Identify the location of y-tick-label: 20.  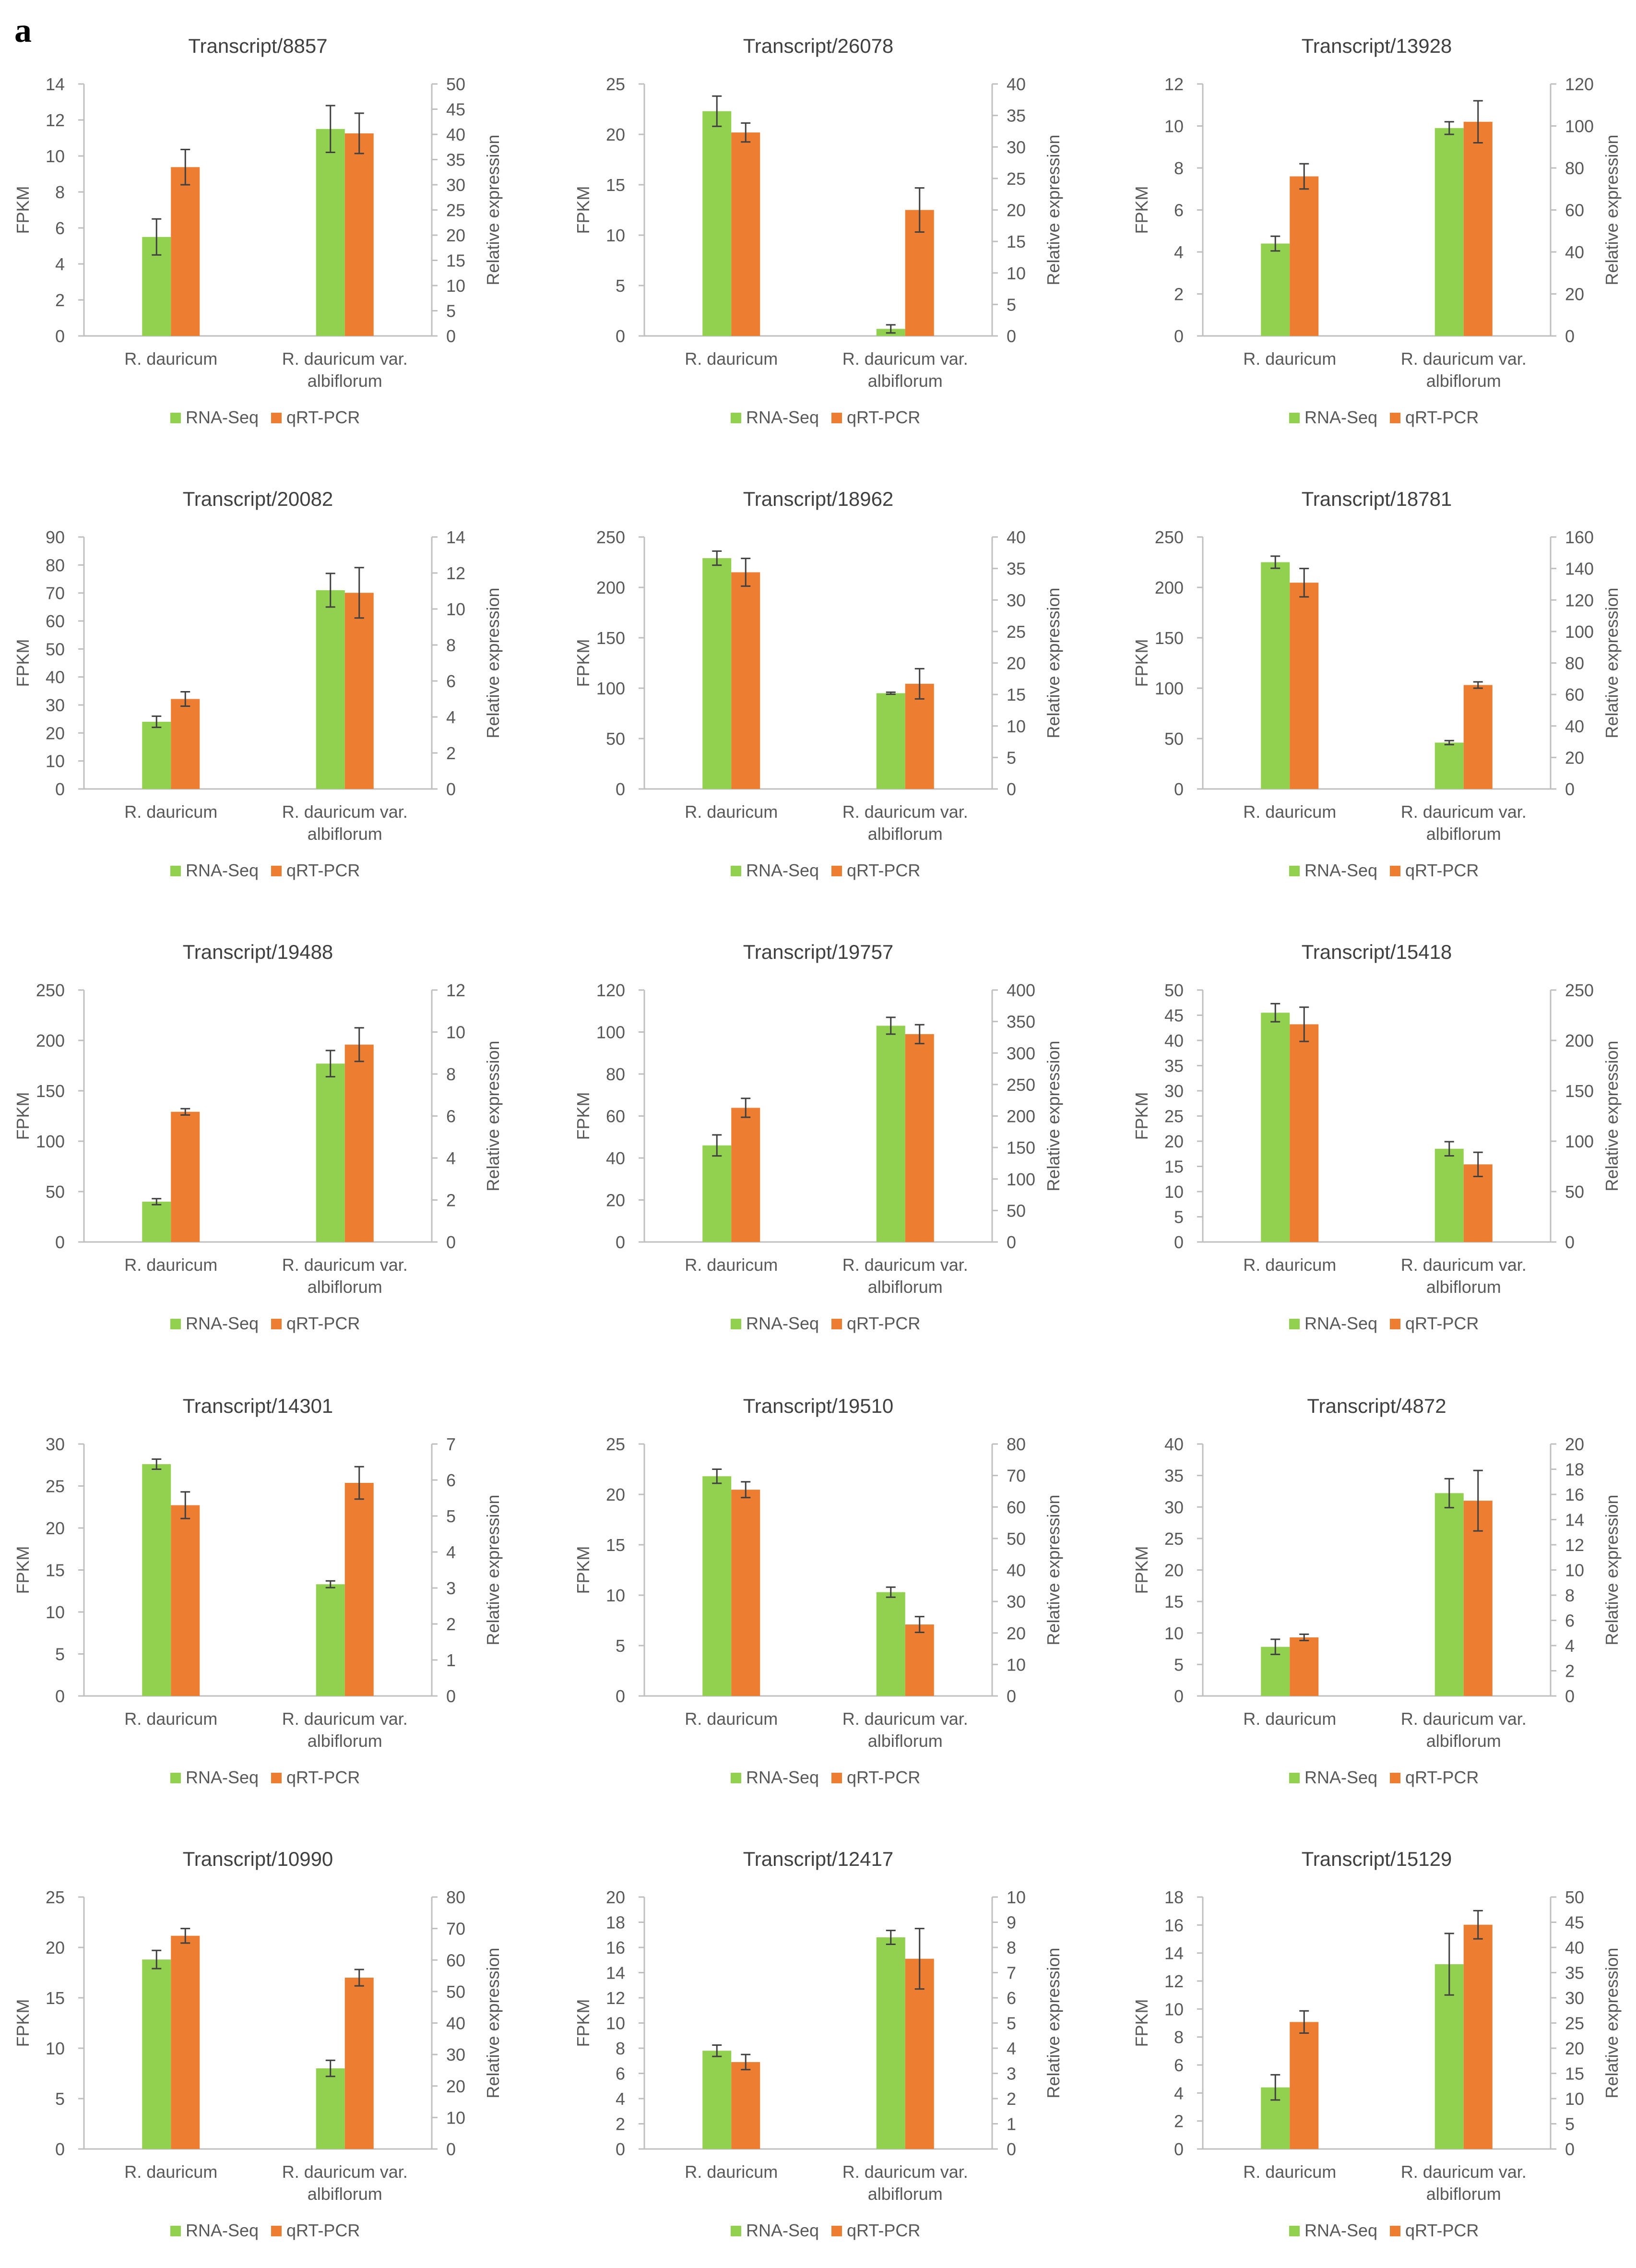
(1174, 1141).